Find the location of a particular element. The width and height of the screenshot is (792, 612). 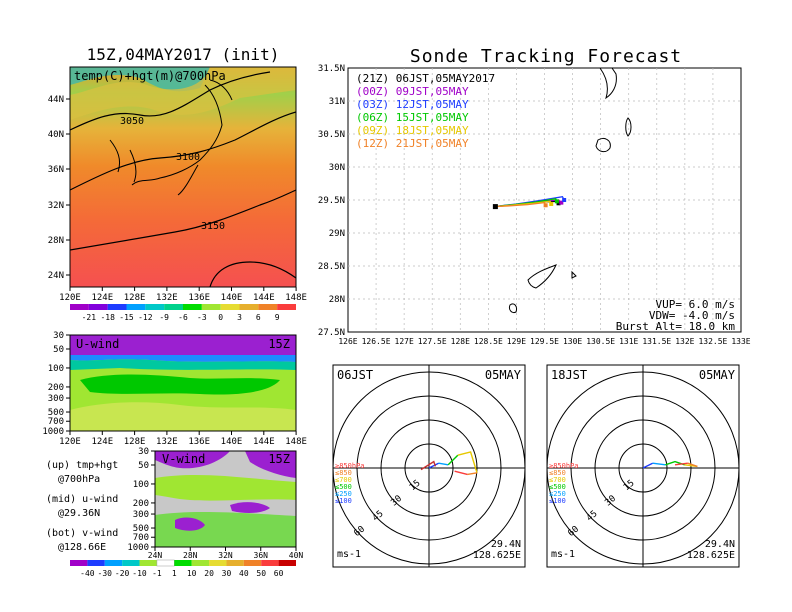

track-y-tick-label: 31.5N is located at coordinates (331, 69).